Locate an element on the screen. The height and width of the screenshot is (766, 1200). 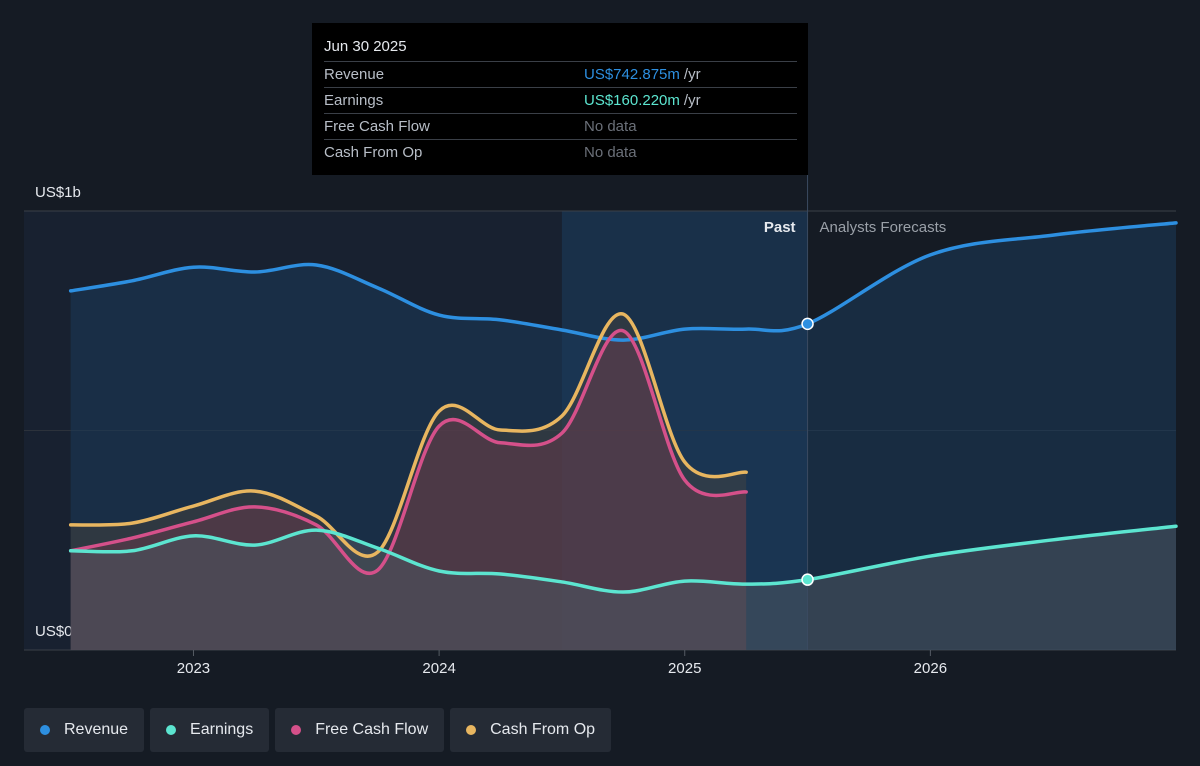
tooltip-row: Revenue US$742.875m/yr is located at coordinates (560, 74).